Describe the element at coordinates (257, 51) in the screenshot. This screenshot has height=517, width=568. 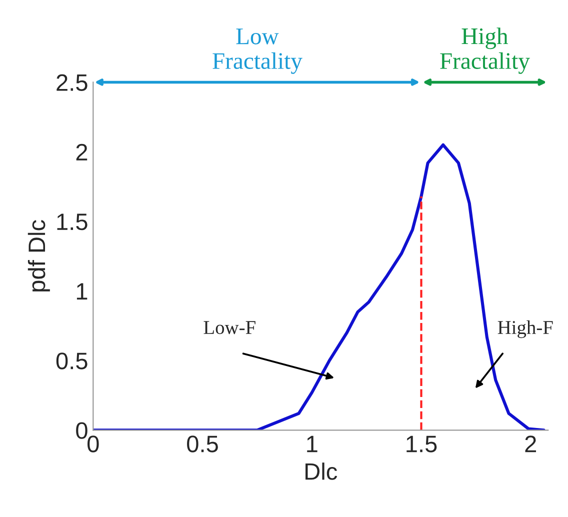
I see `text: Low Fractality` at that location.